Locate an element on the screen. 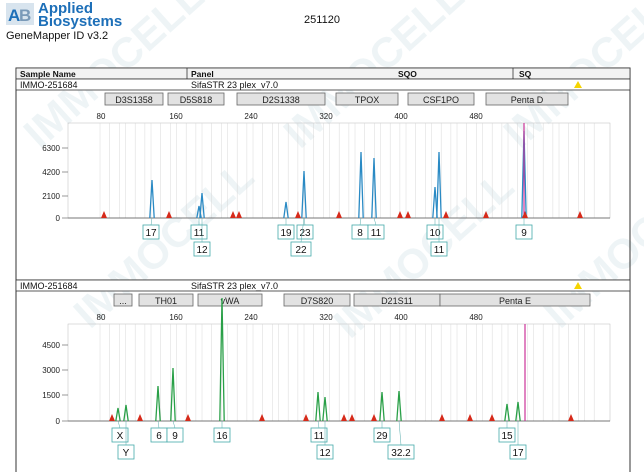  allele-call-label: 15 is located at coordinates (507, 436).